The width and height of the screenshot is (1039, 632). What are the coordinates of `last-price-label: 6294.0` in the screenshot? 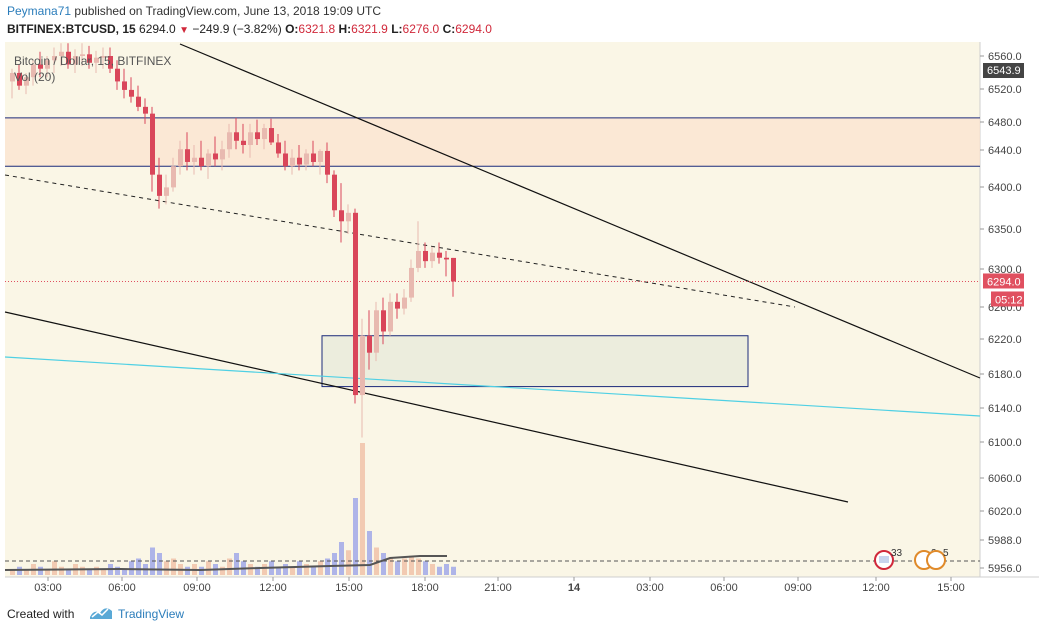 It's located at (1004, 282).